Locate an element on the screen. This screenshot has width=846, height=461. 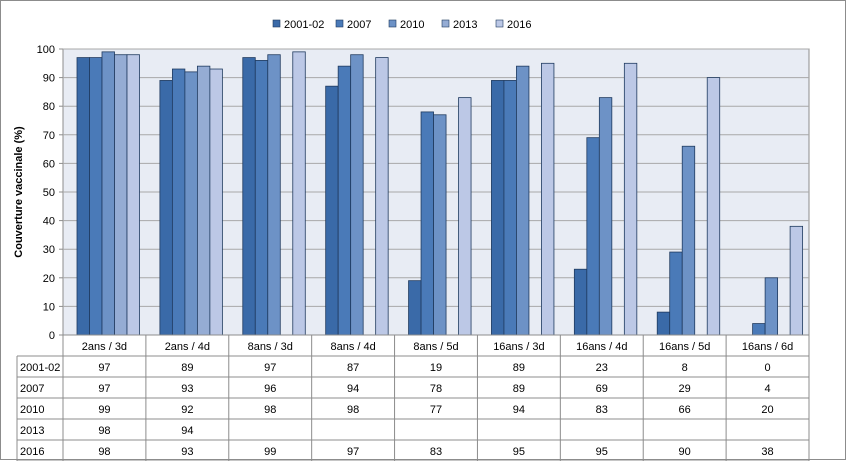
y-tick-label: 10 is located at coordinates (49, 307).